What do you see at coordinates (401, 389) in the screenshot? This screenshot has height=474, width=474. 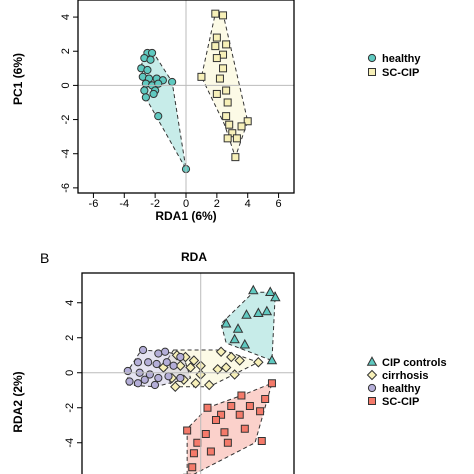 I see `panel-b-legend-label: healthy` at bounding box center [401, 389].